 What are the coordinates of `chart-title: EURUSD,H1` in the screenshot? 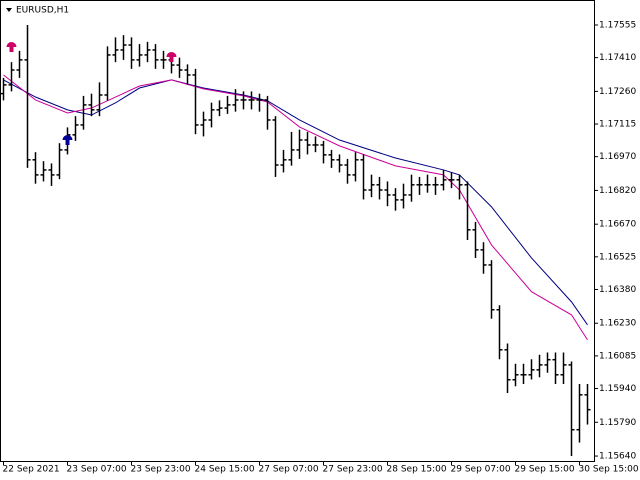 It's located at (42, 11).